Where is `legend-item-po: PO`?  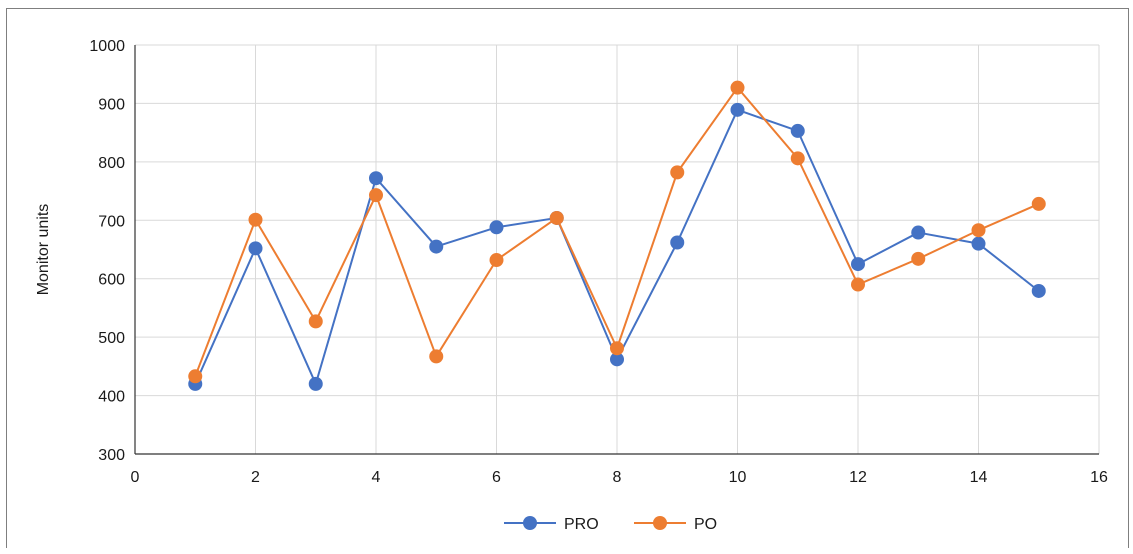 legend-item-po: PO is located at coordinates (675, 524).